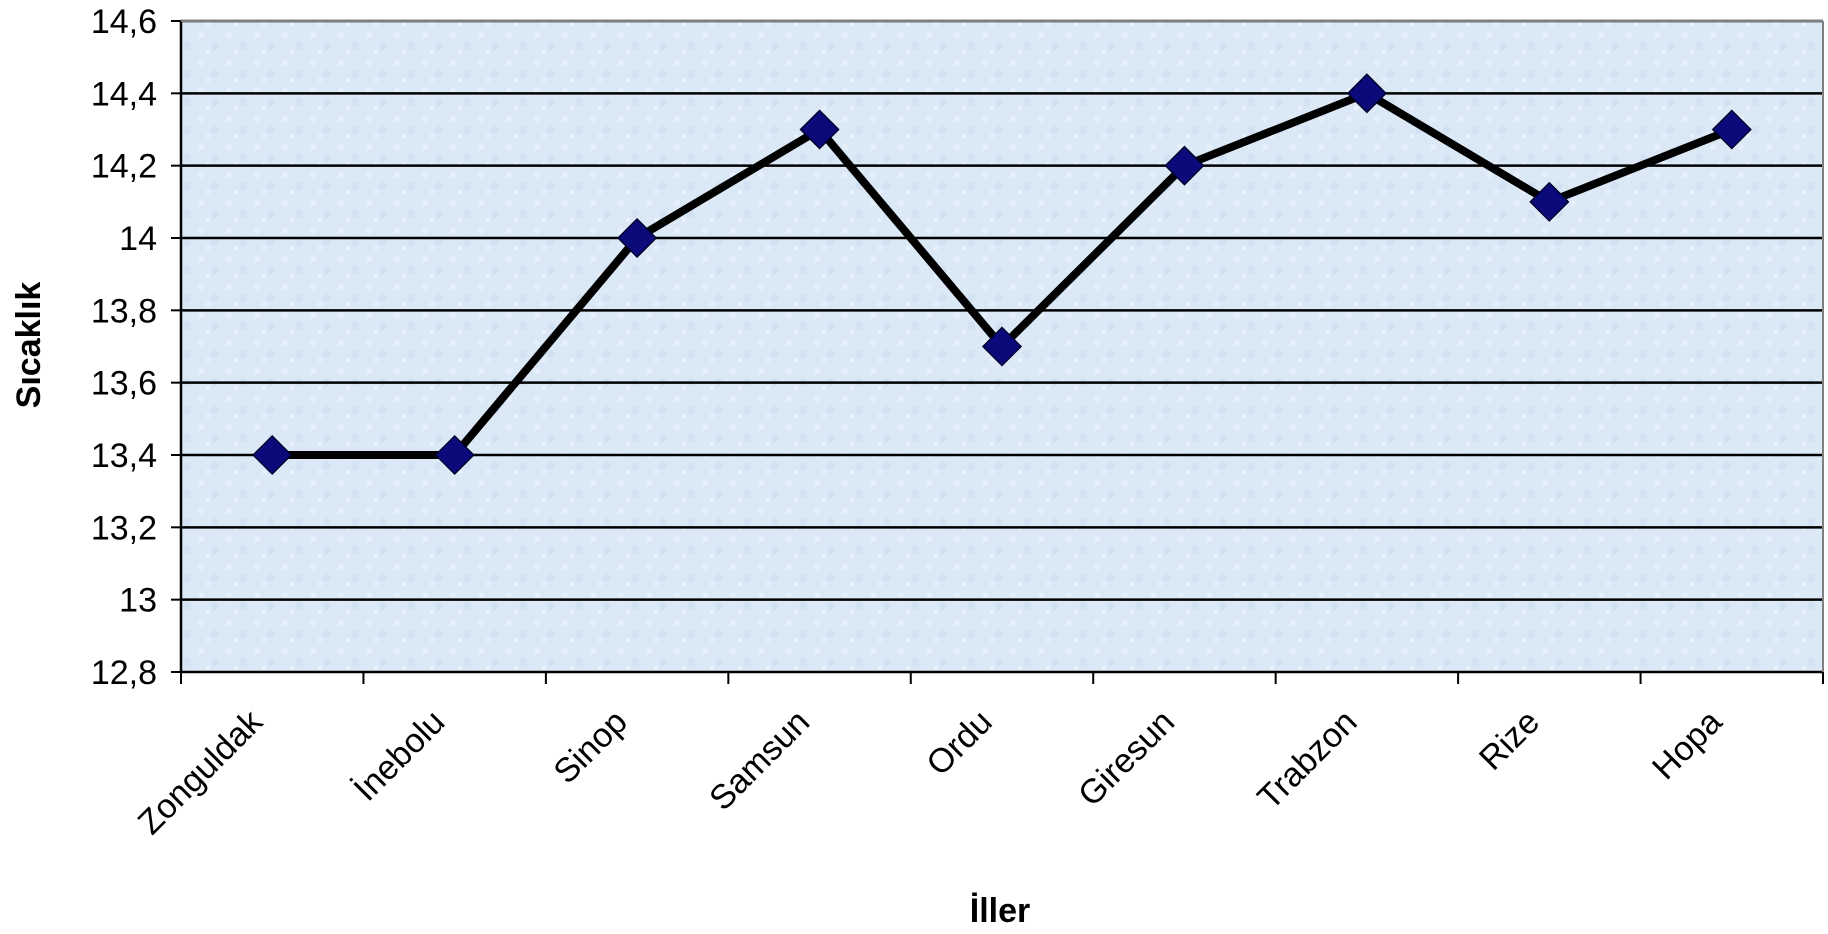 The image size is (1828, 934). What do you see at coordinates (138, 601) in the screenshot?
I see `y-tick-label: 13` at bounding box center [138, 601].